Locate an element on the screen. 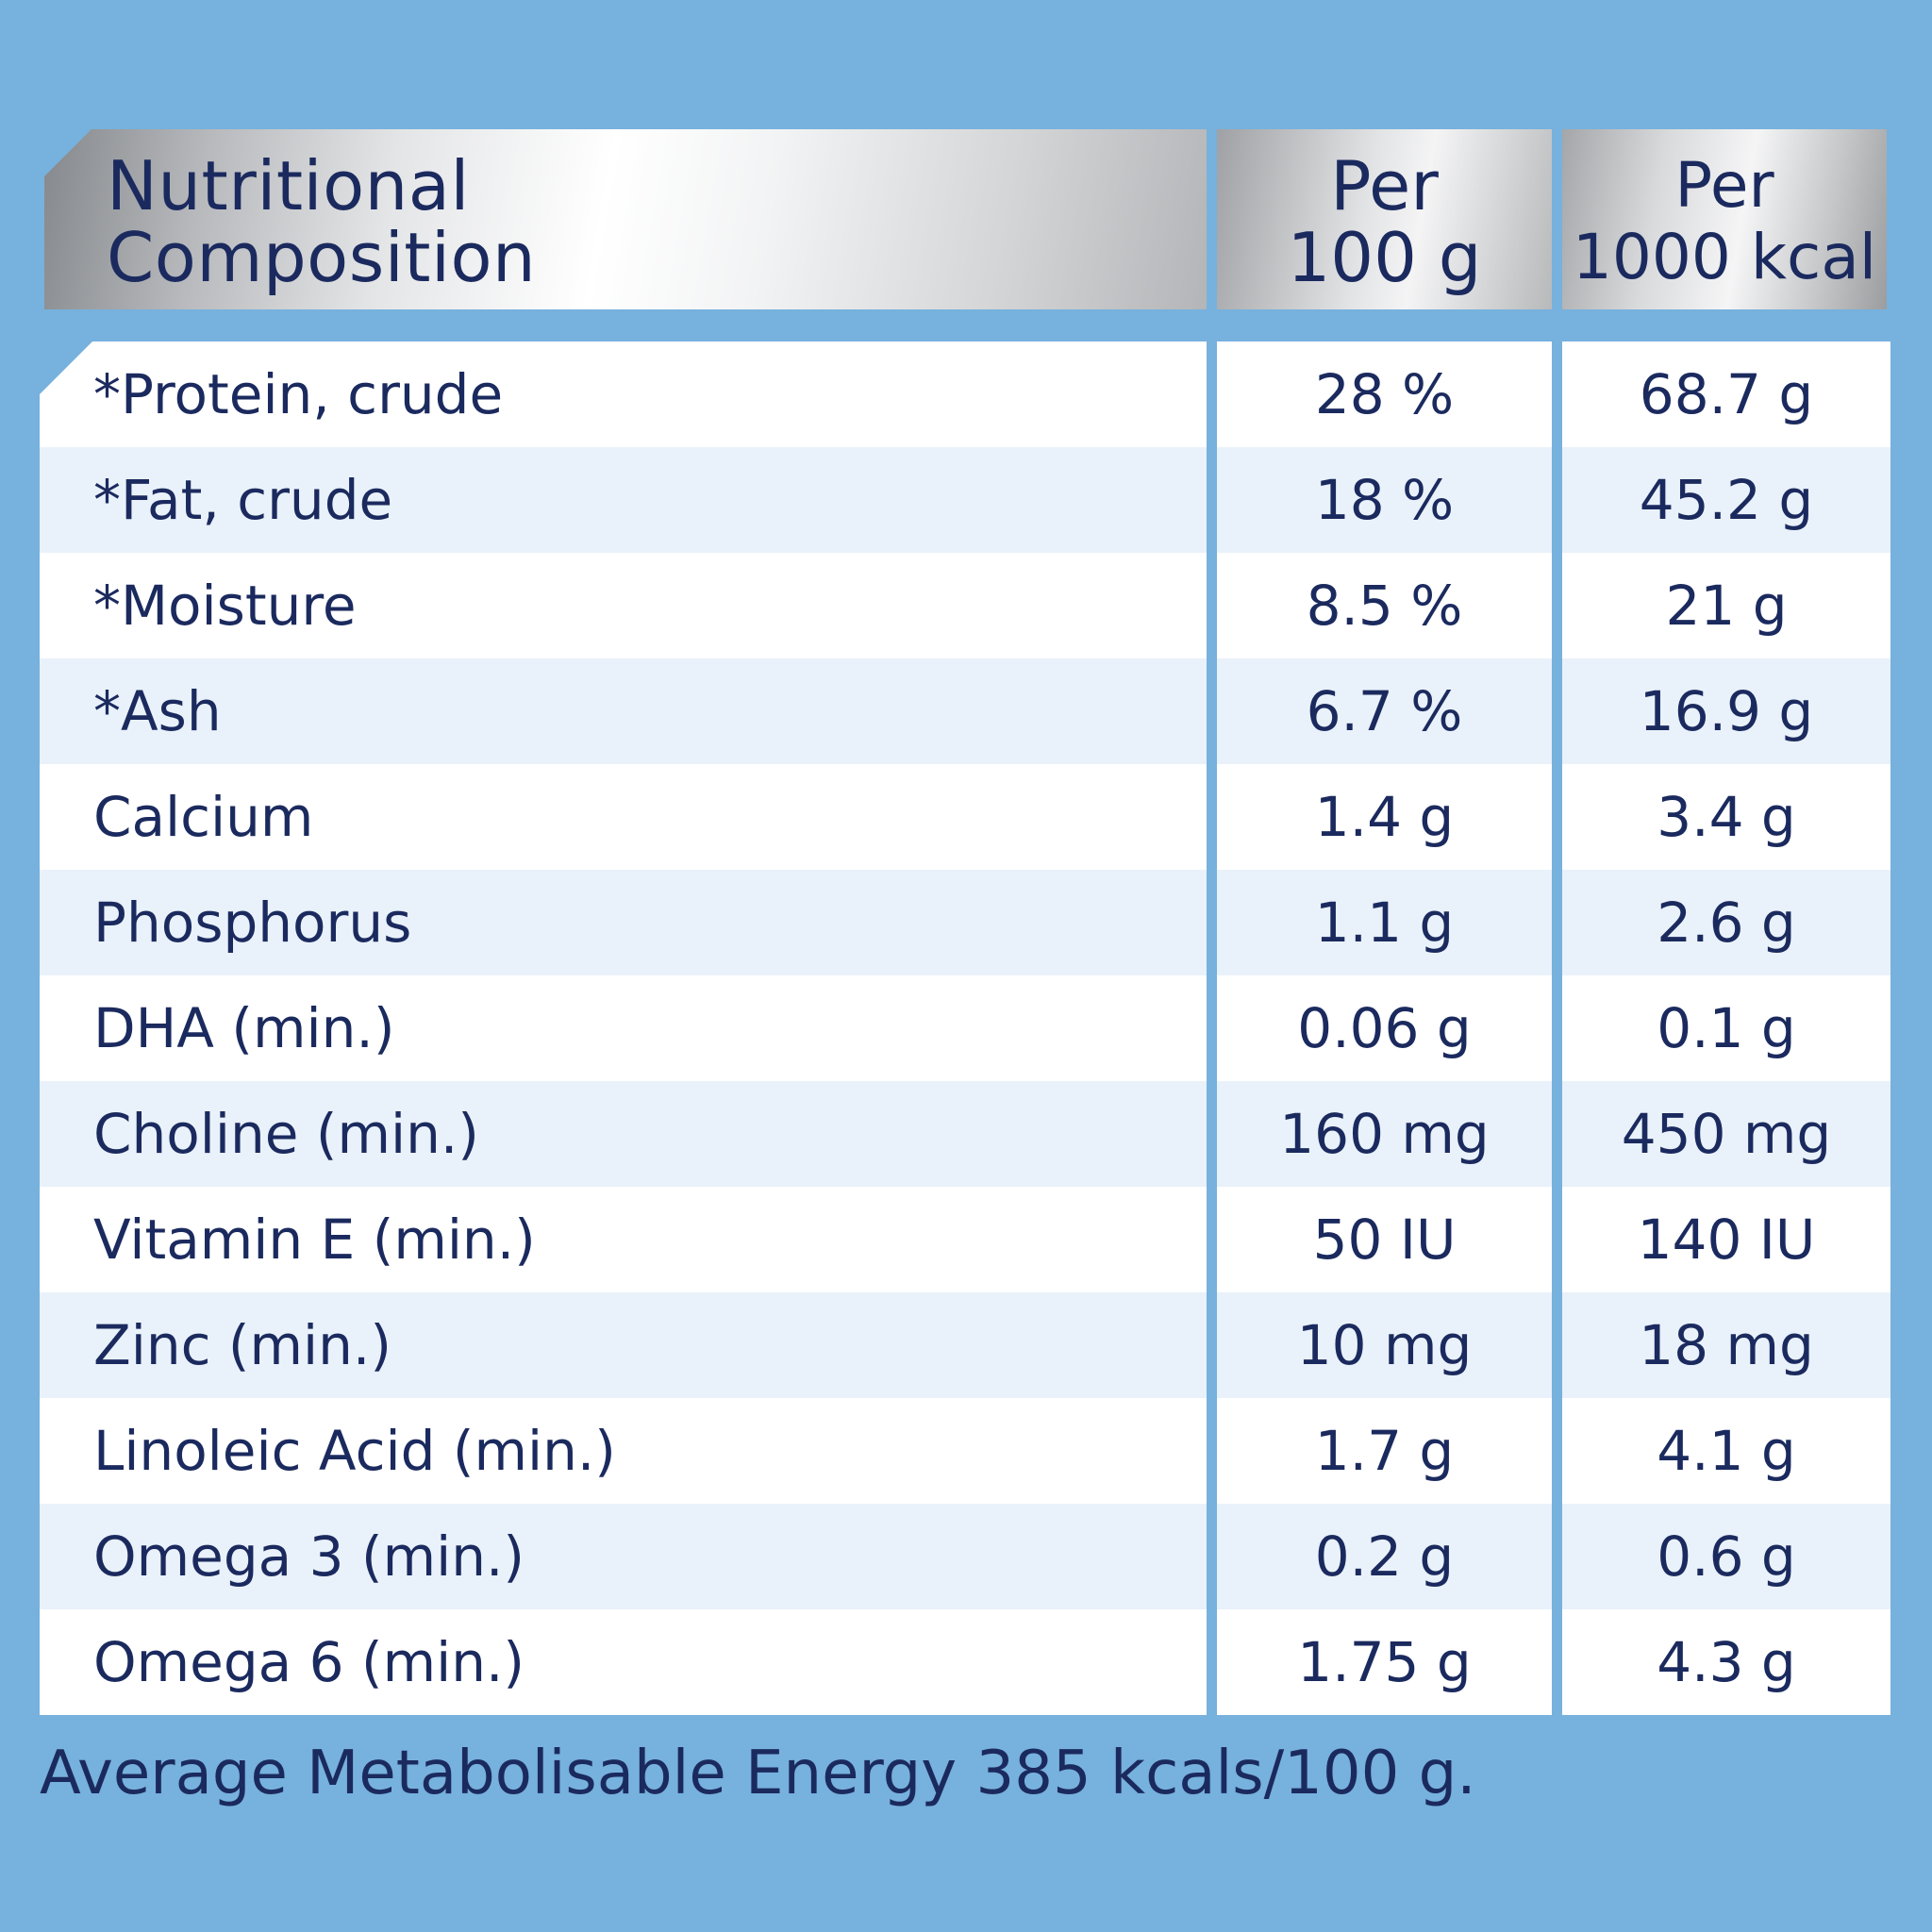 The height and width of the screenshot is (1932, 1932). value-per-1000kcal: 21 g is located at coordinates (1726, 606).